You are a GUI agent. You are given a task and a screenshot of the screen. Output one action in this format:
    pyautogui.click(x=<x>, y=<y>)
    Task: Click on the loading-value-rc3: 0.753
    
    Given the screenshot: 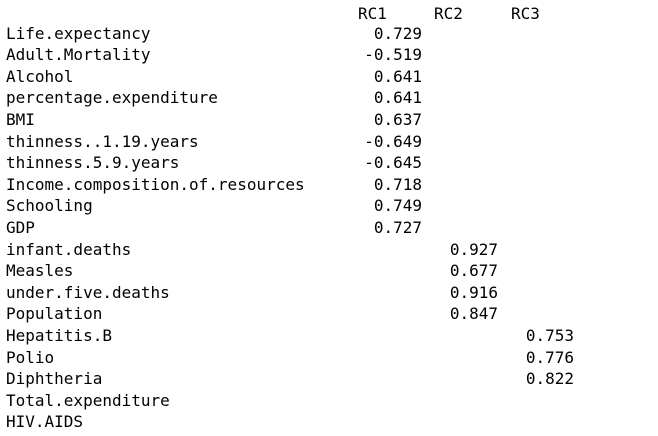 What is the action you would take?
    pyautogui.click(x=549, y=335)
    